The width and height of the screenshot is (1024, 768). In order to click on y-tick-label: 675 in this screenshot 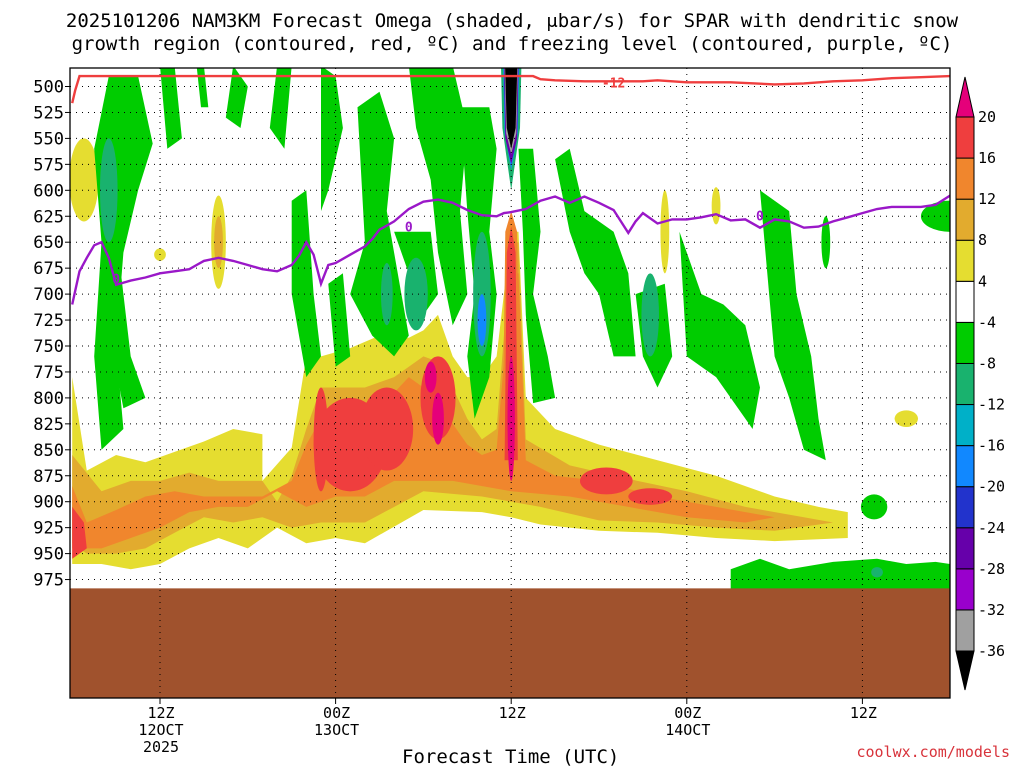, I will do `click(48, 269)`.